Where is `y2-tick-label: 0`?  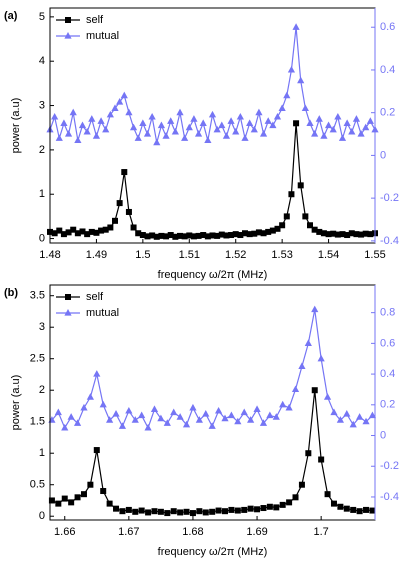 y2-tick-label: 0 is located at coordinates (383, 435).